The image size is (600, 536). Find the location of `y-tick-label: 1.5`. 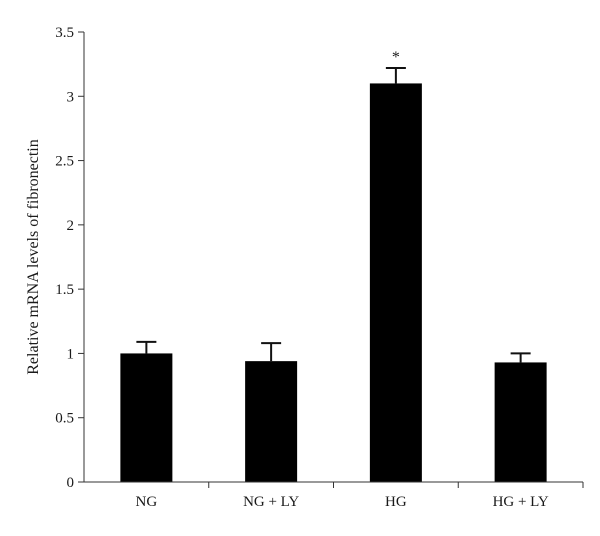

y-tick-label: 1.5 is located at coordinates (64, 290).